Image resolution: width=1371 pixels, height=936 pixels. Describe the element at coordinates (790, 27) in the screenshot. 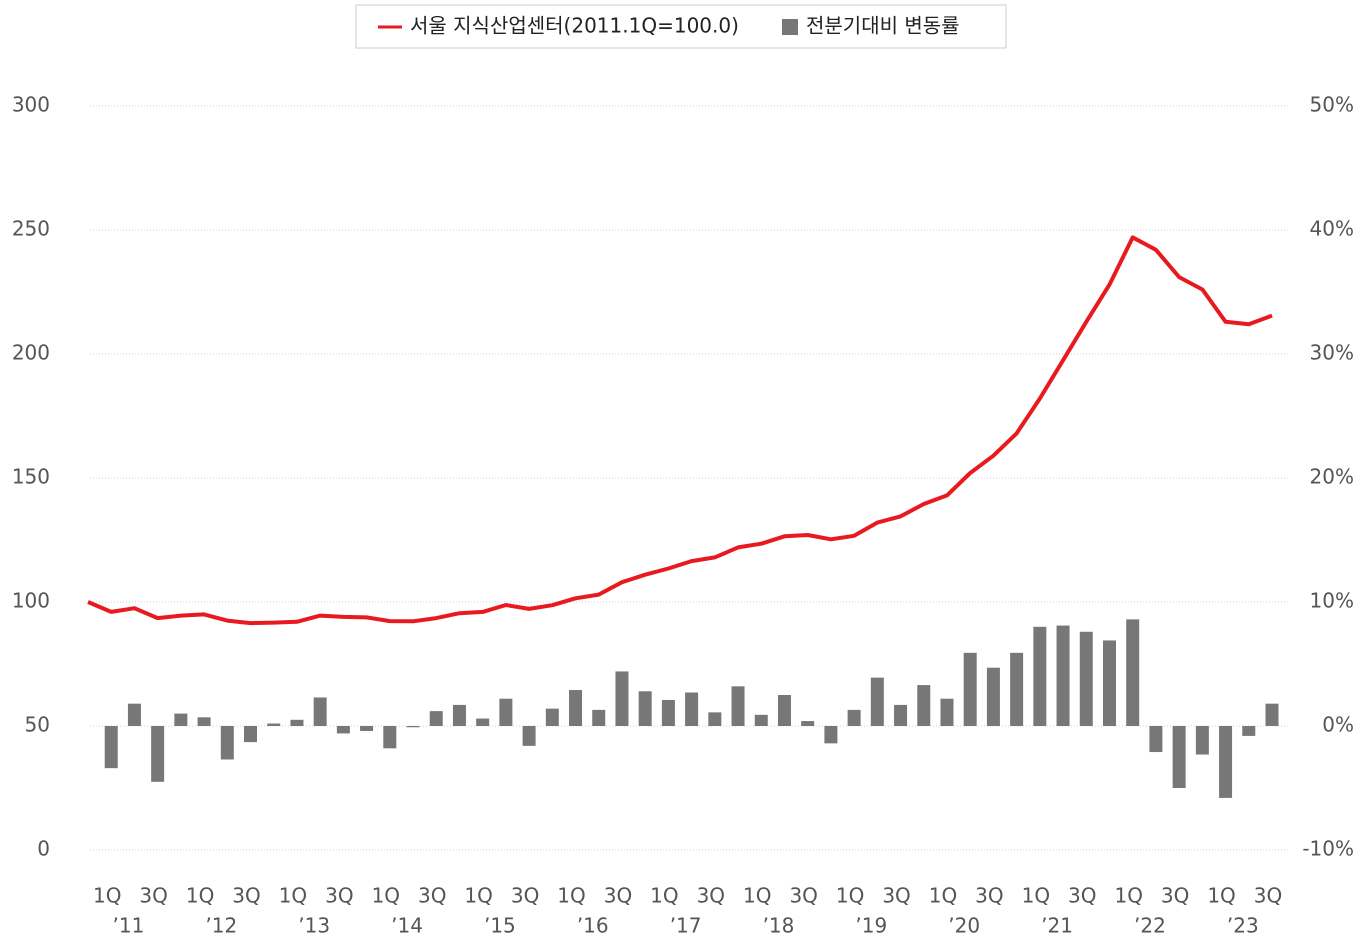

I see `legend-swatch` at that location.